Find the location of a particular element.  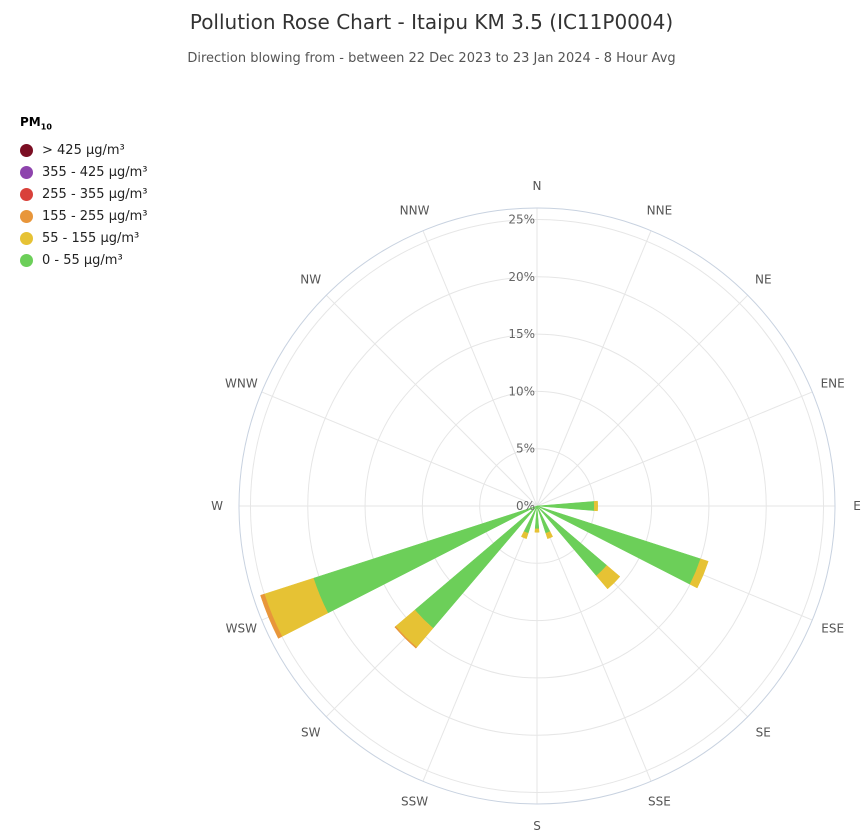

legend-title: PM10 is located at coordinates (84, 123).